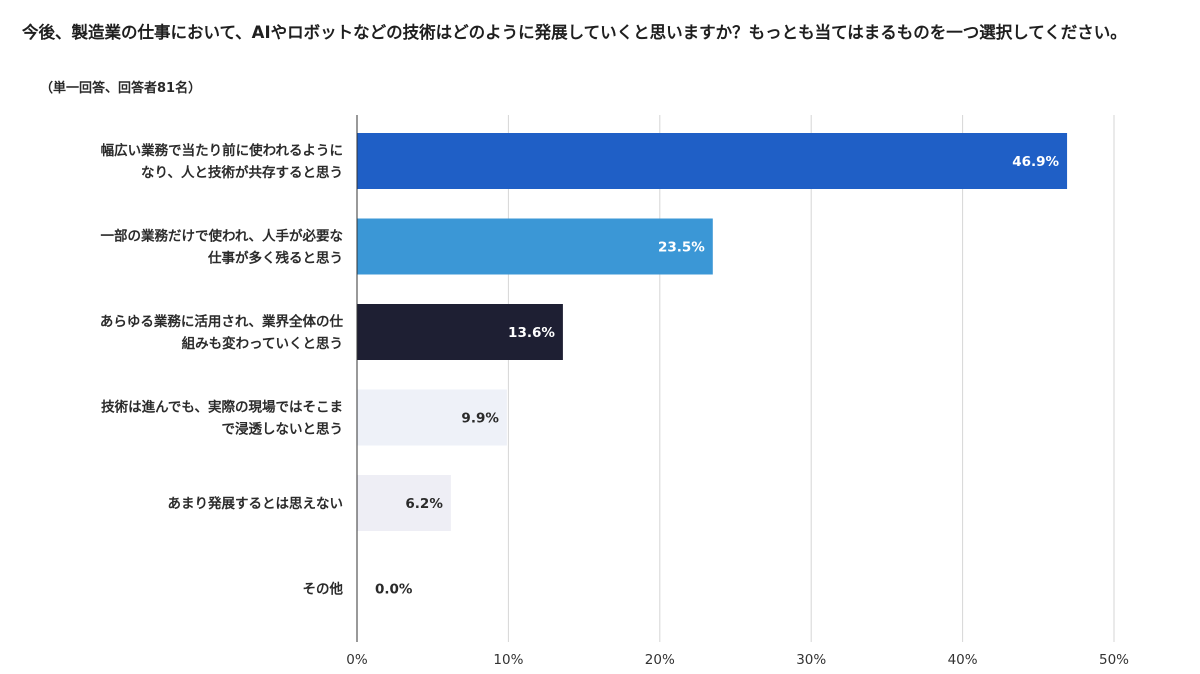 This screenshot has height=674, width=1200. Describe the element at coordinates (1114, 660) in the screenshot. I see `x-tick-label: 50%` at that location.